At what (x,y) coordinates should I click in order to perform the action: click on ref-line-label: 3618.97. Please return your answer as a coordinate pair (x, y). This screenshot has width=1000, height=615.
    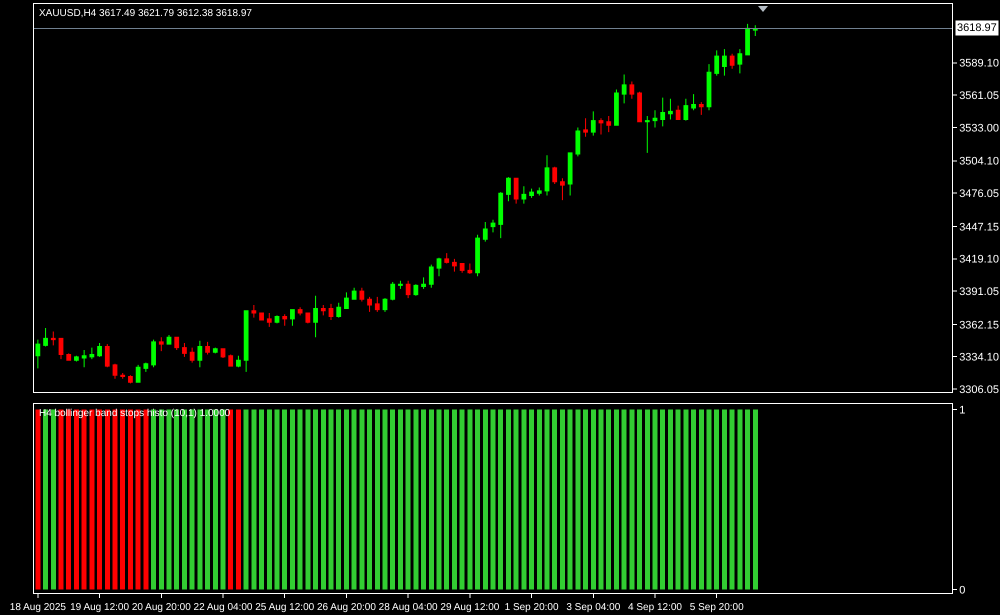
    Looking at the image, I should click on (977, 28).